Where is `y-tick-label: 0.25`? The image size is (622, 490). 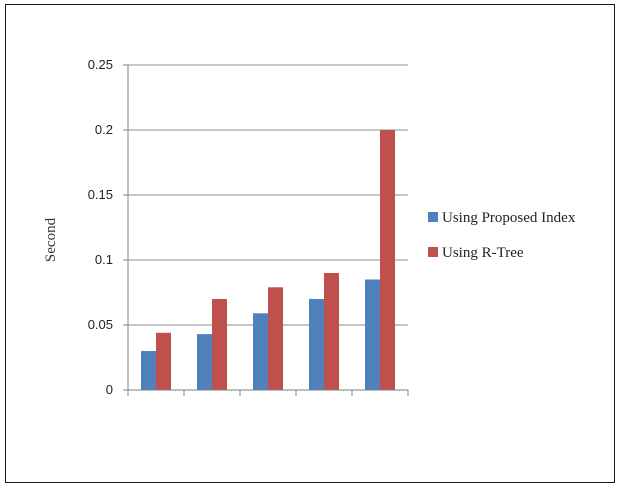
y-tick-label: 0.25 is located at coordinates (100, 64).